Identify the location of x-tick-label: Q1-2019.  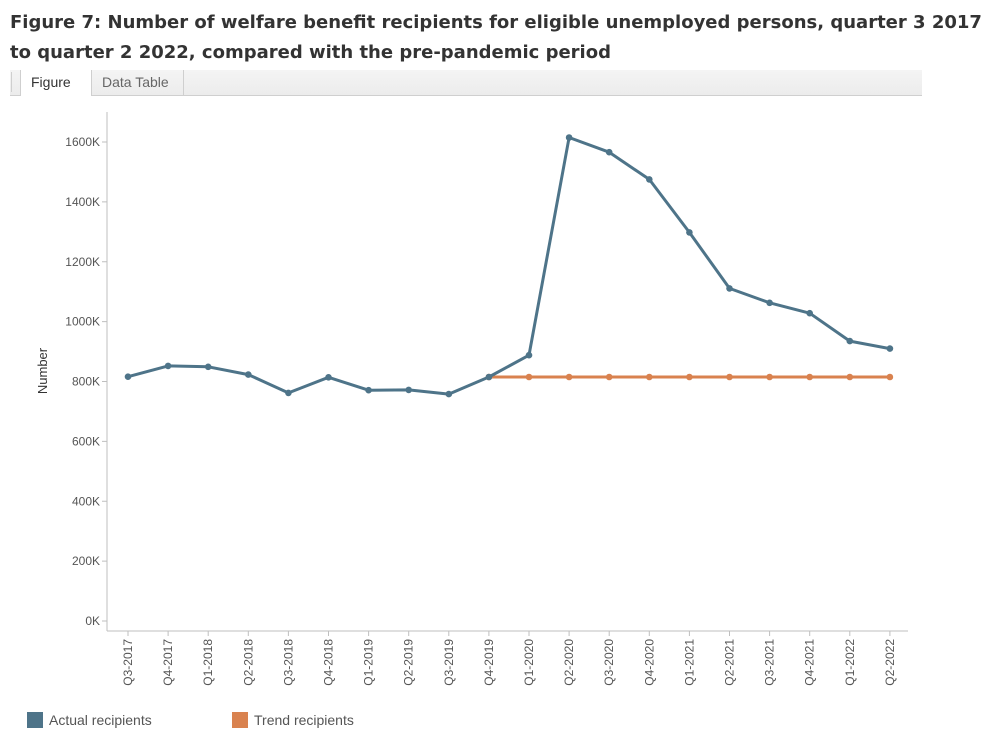
(369, 662).